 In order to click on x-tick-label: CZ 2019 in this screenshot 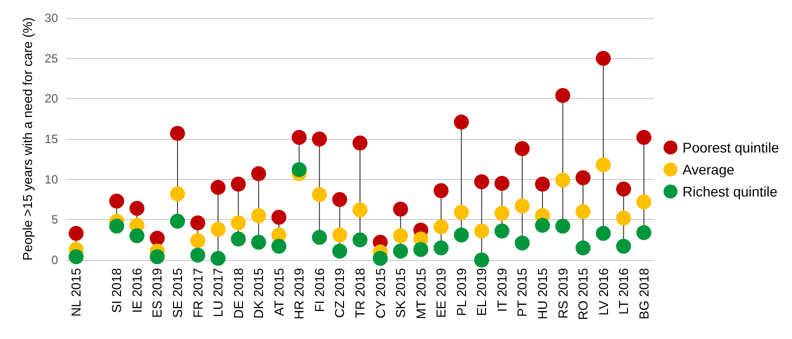, I will do `click(340, 293)`.